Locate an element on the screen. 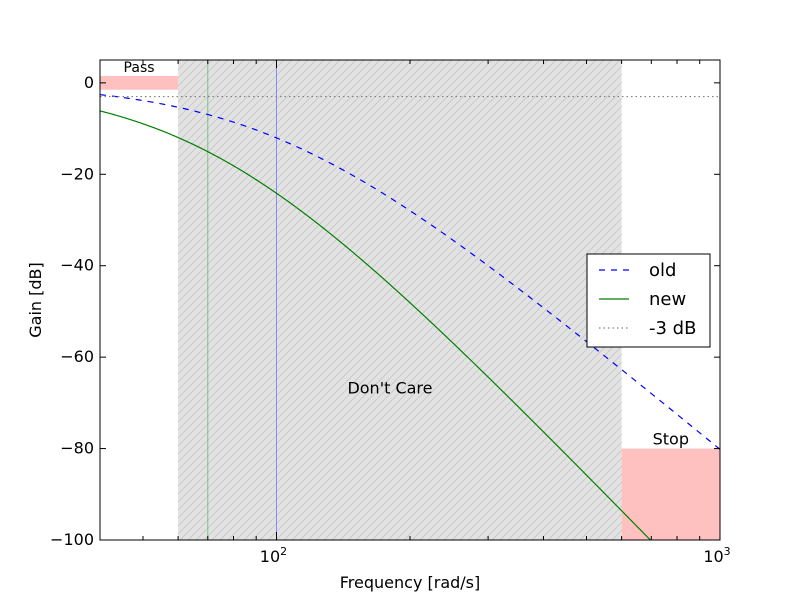 The width and height of the screenshot is (800, 600). pass-label: Pass is located at coordinates (139, 68).